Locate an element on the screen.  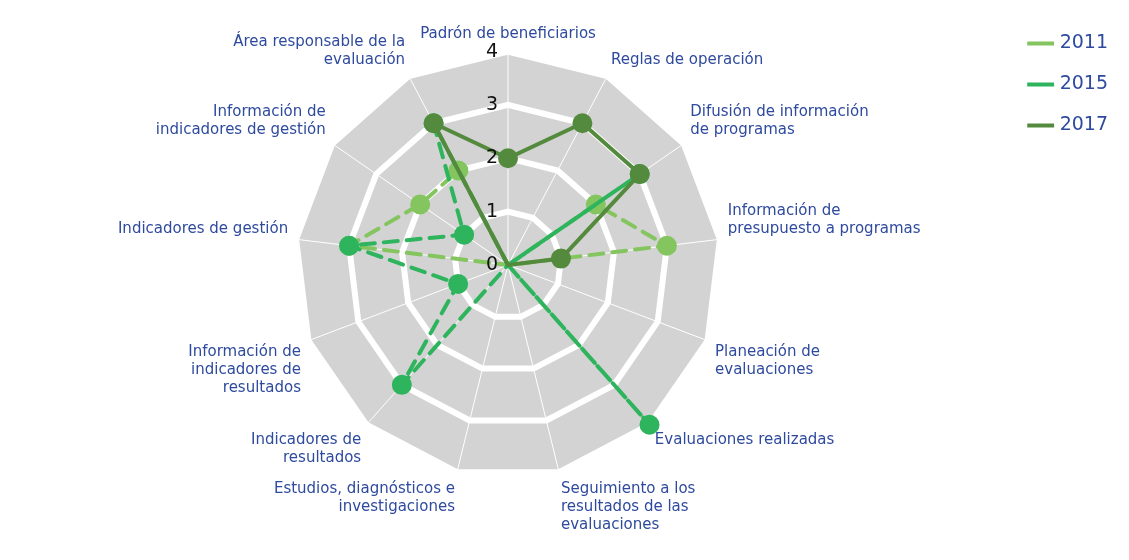
spoke-label: Información de indicadores de resultados is located at coordinates (245, 369).